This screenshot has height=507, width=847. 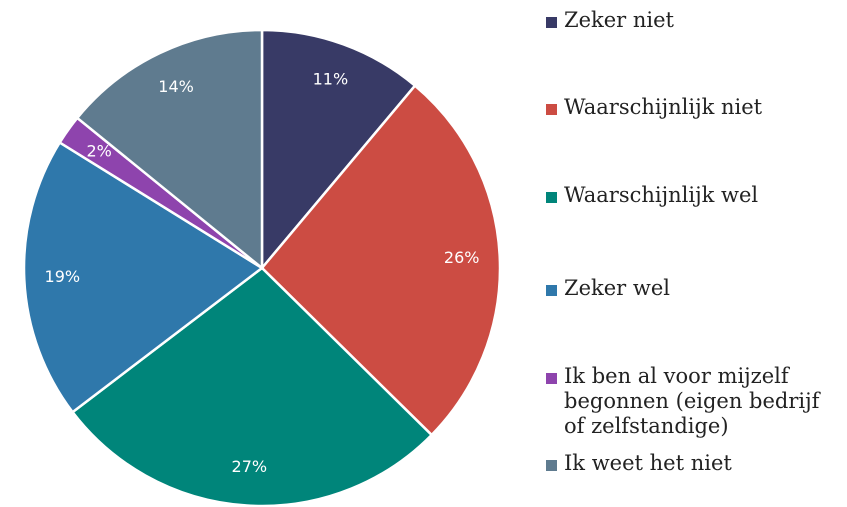 What do you see at coordinates (696, 20) in the screenshot?
I see `legend-item: Zeker niet` at bounding box center [696, 20].